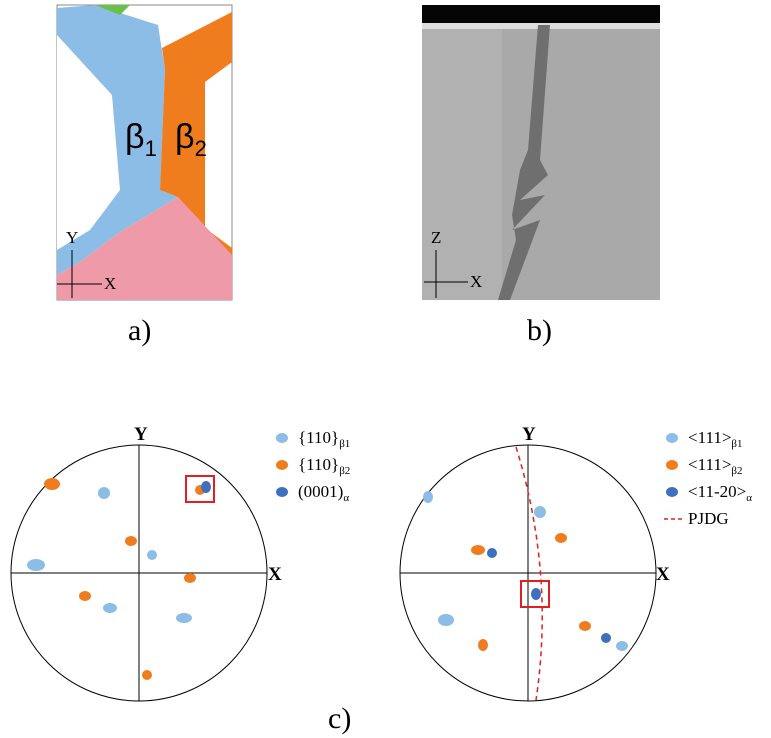 The height and width of the screenshot is (738, 771). What do you see at coordinates (320, 491) in the screenshot?
I see `legend-text: (0001)` at bounding box center [320, 491].